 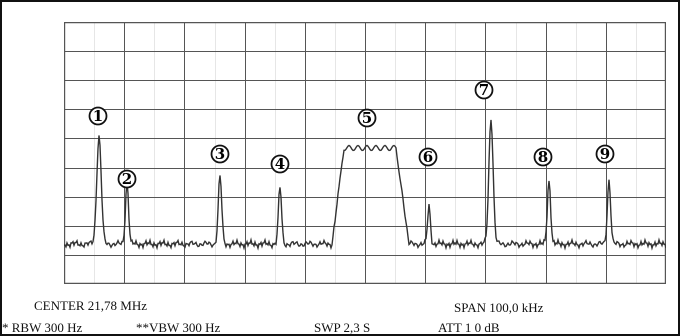 I want to click on marker-number: 1, so click(x=98, y=116).